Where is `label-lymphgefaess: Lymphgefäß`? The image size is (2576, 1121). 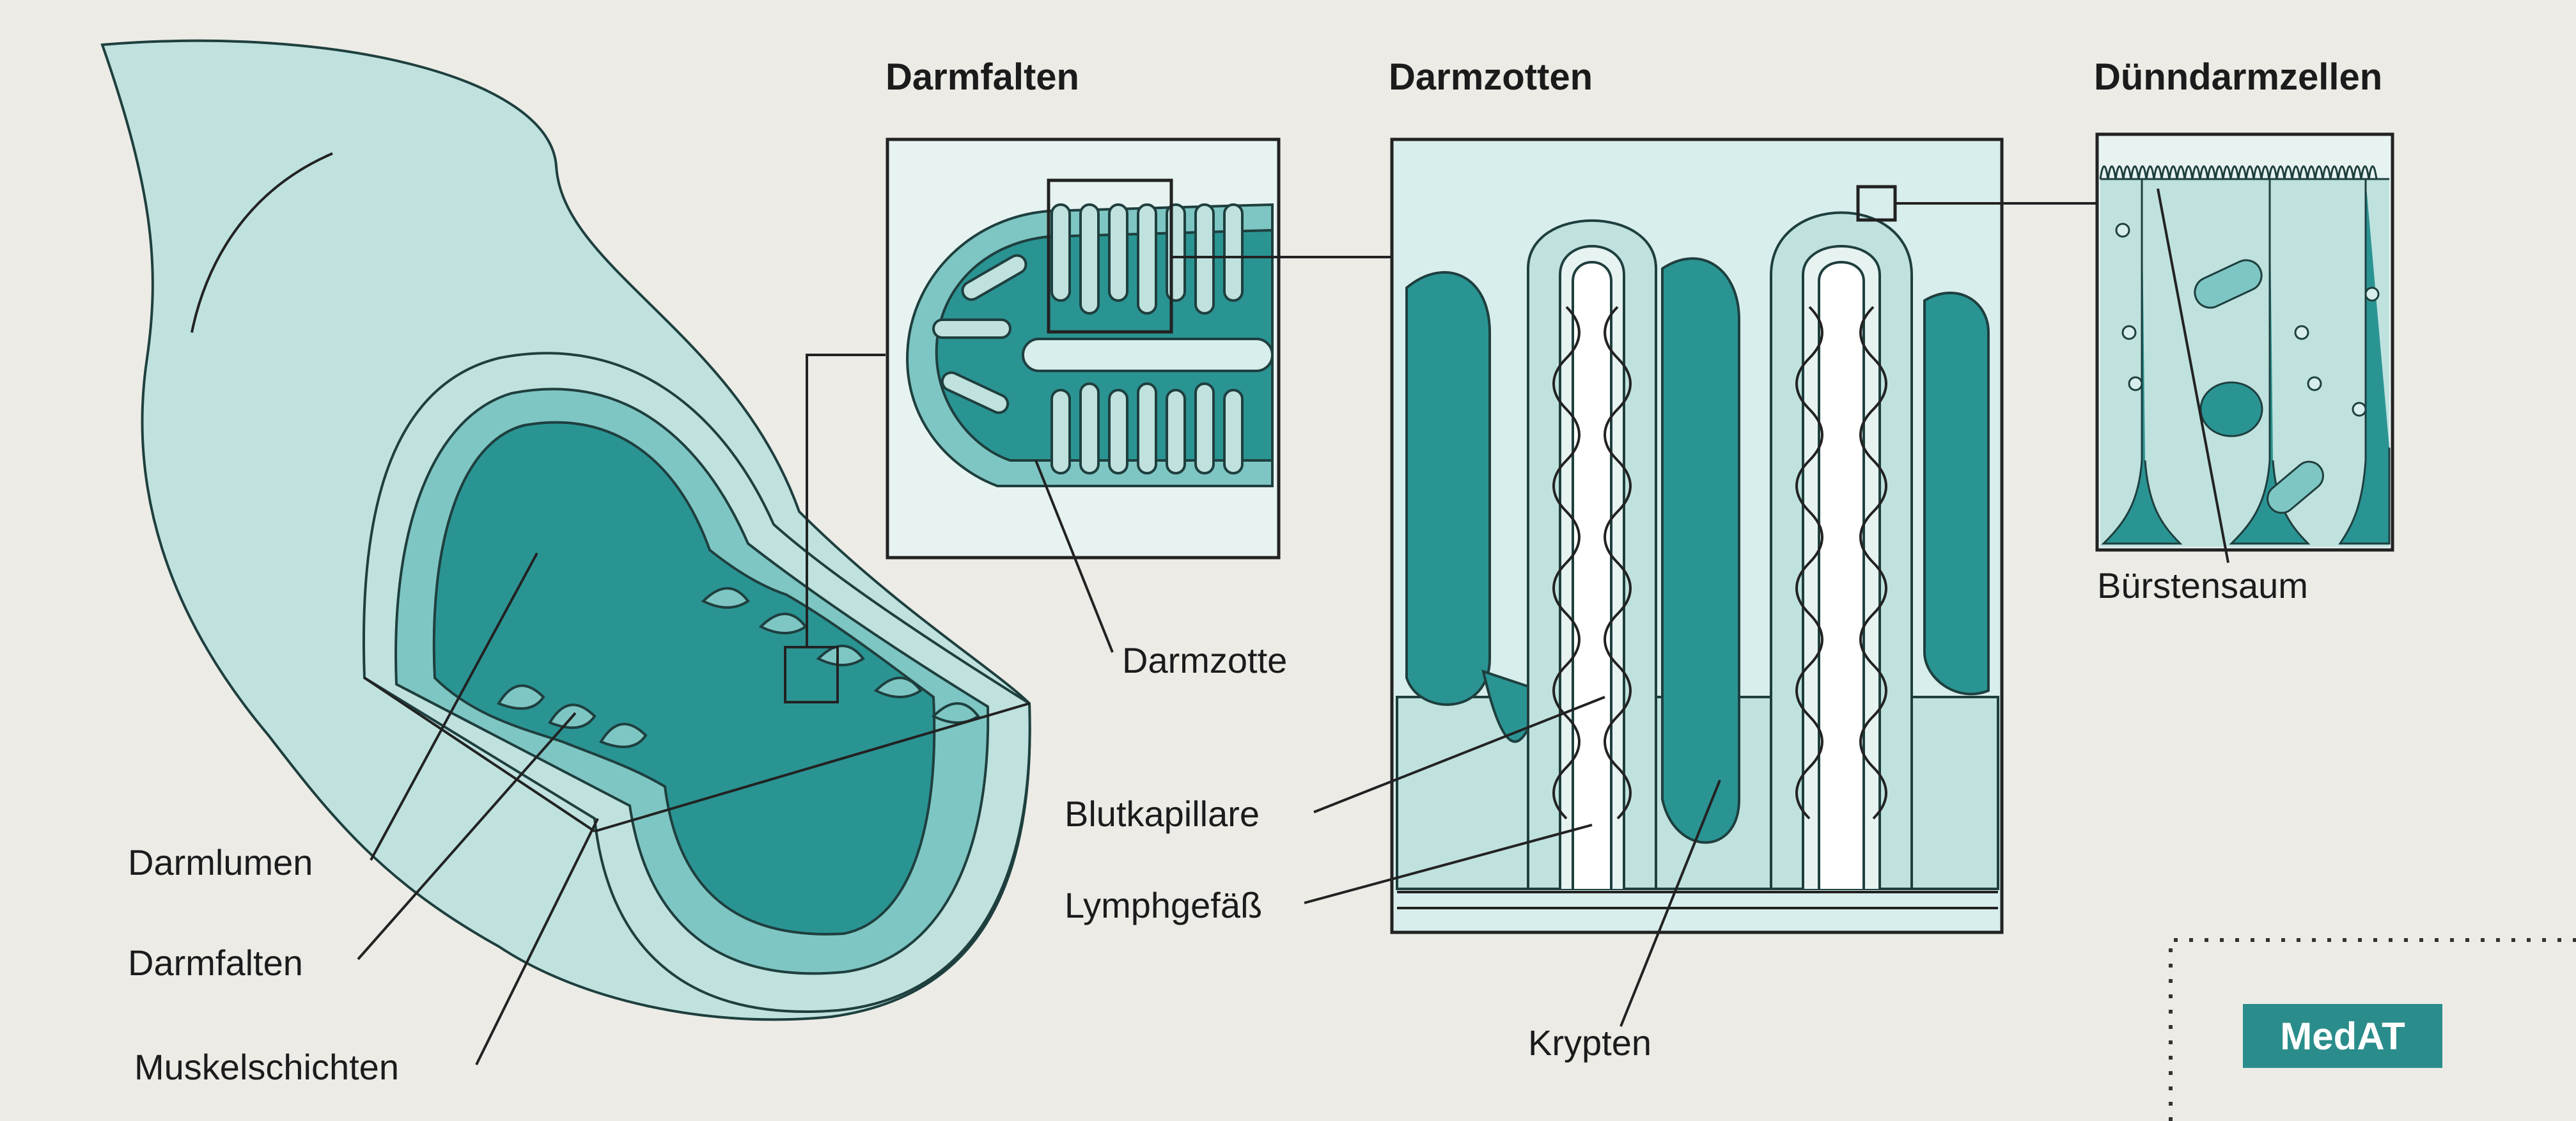
label-lymphgefaess: Lymphgefäß is located at coordinates (1163, 905).